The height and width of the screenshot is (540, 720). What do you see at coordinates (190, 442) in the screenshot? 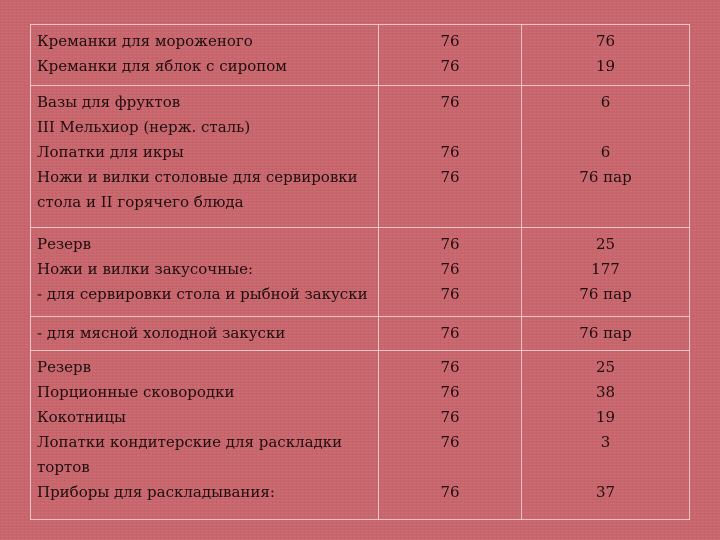
I see `cell-line: Лопатки кондитерские для раскладки` at bounding box center [190, 442].